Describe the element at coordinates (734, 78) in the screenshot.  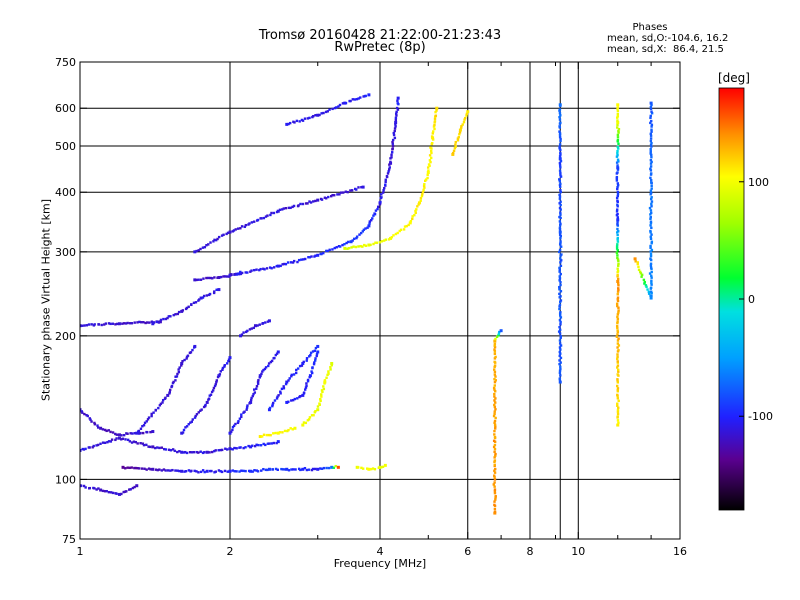
I see `colorbar-unit-label: [deg]` at that location.